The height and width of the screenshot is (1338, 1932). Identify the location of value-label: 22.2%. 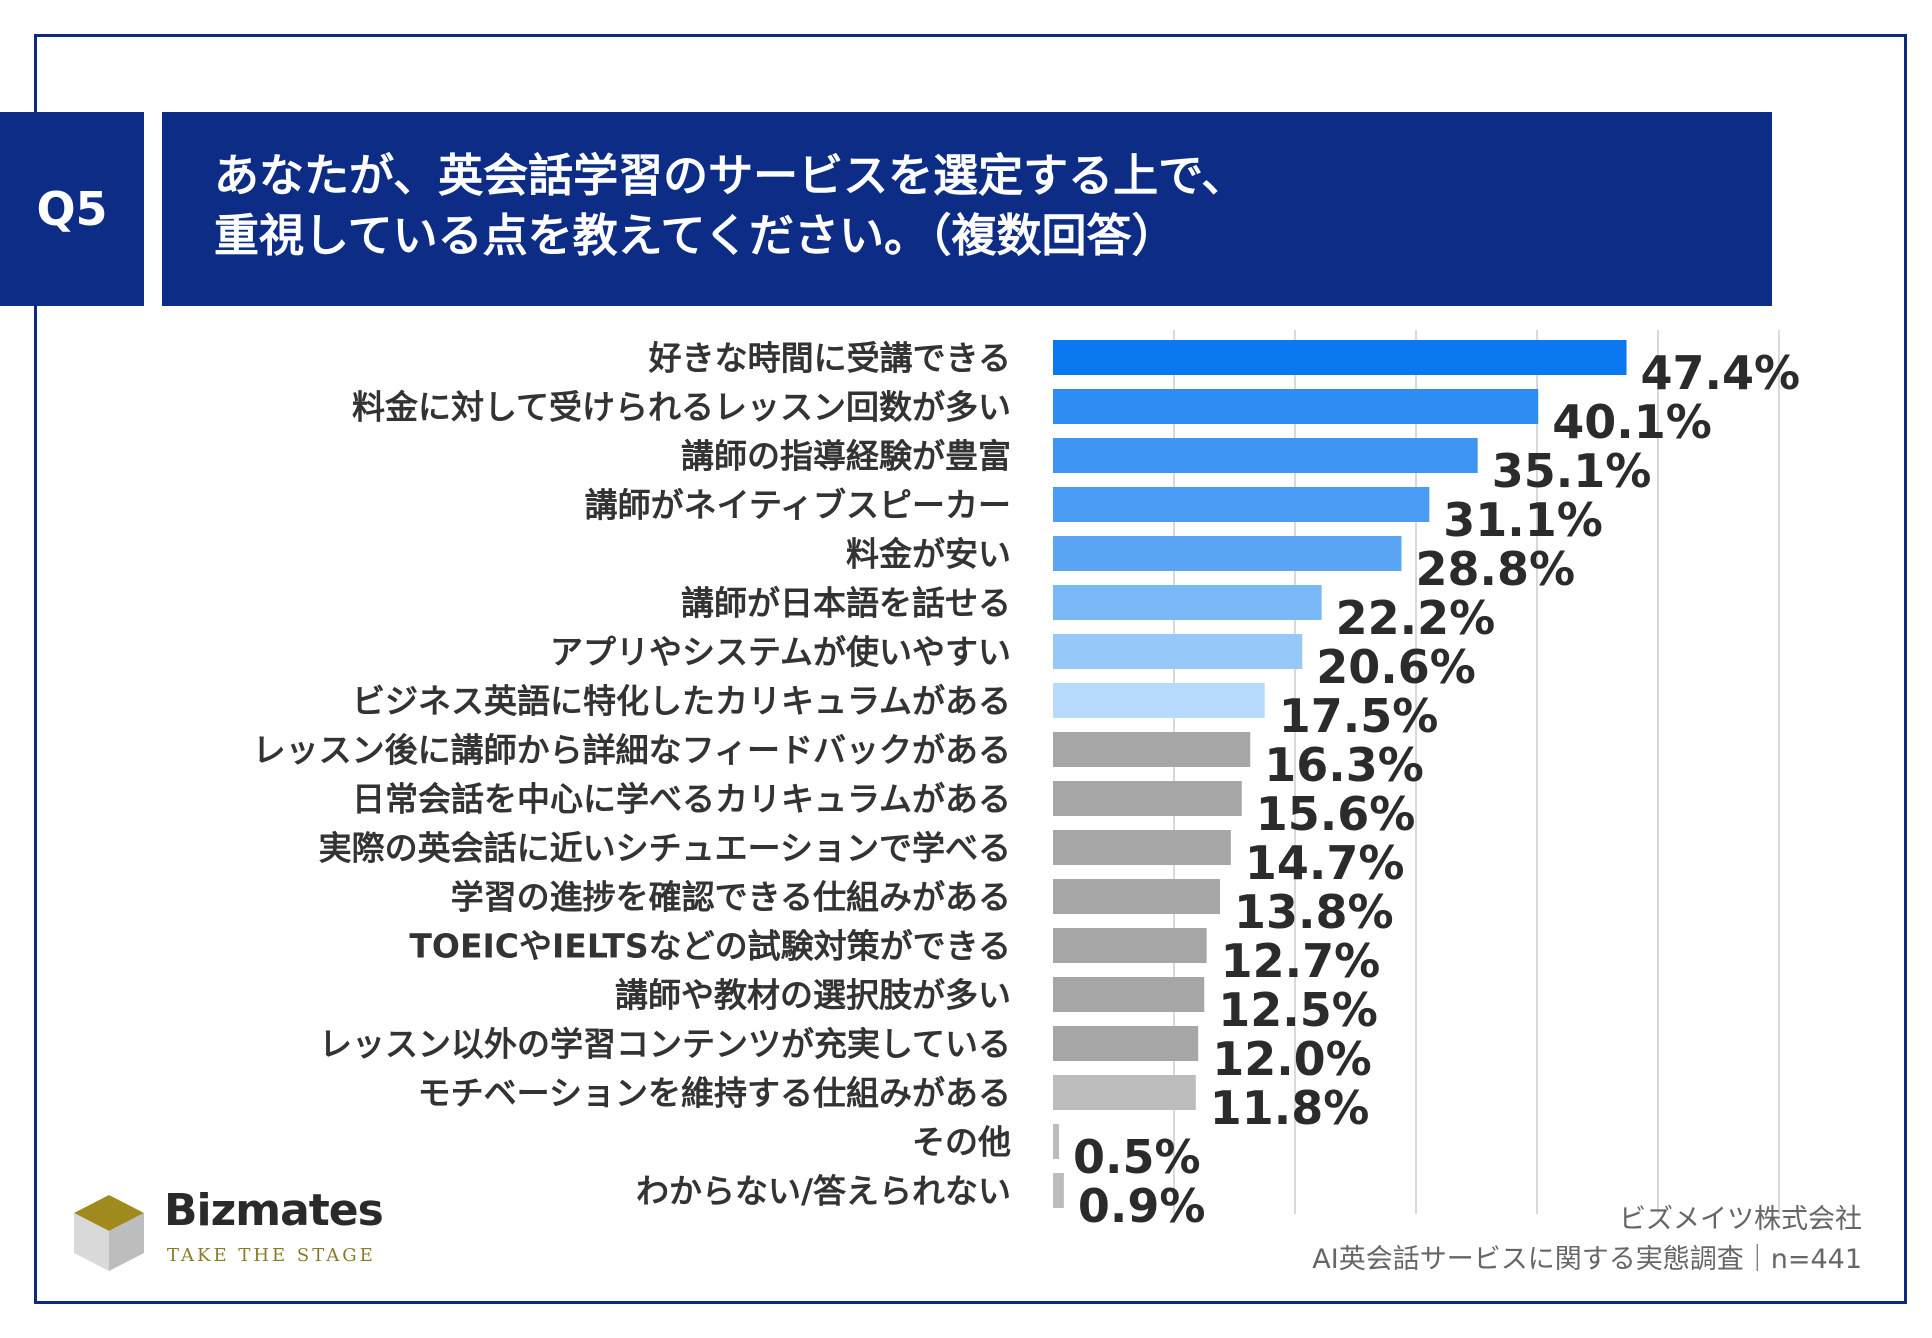
(1416, 618).